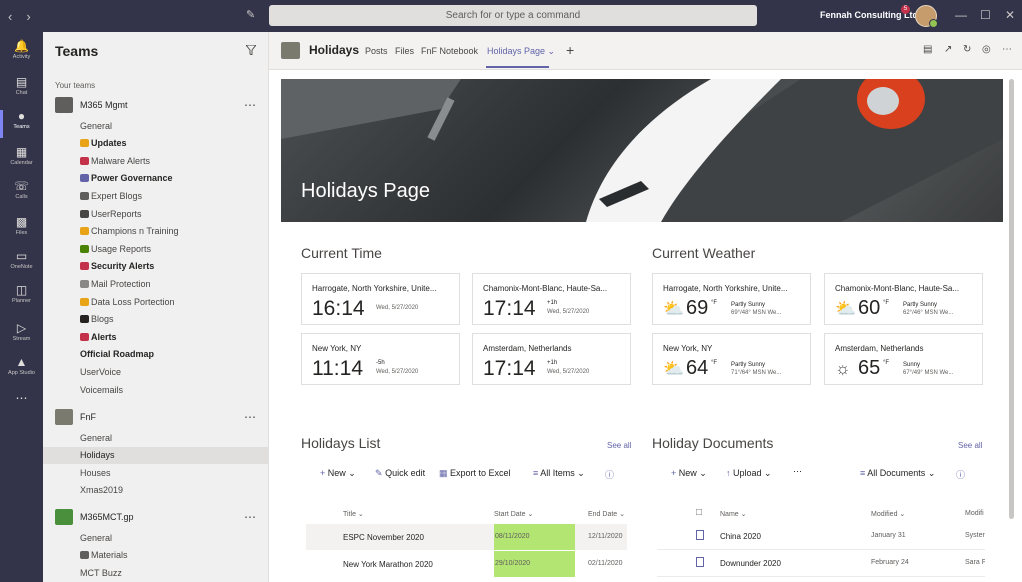  I want to click on channel-item: UserReports, so click(156, 213).